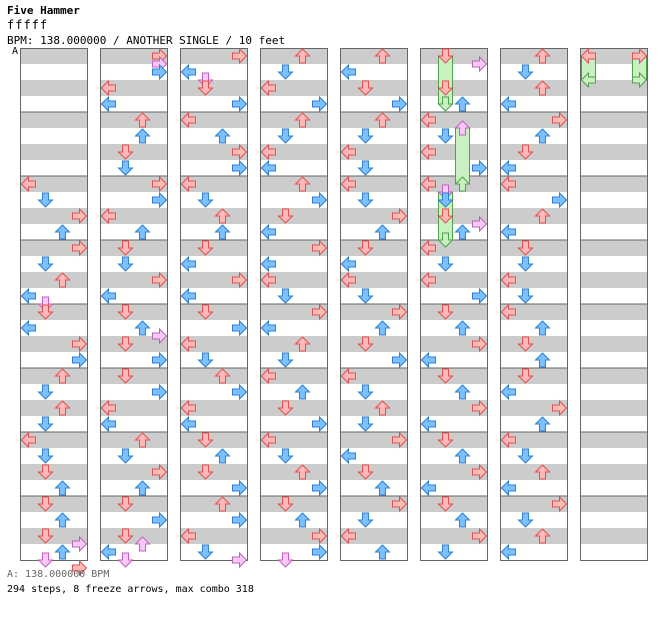 The image size is (672, 620). Describe the element at coordinates (374, 304) in the screenshot. I see `chart-column` at that location.